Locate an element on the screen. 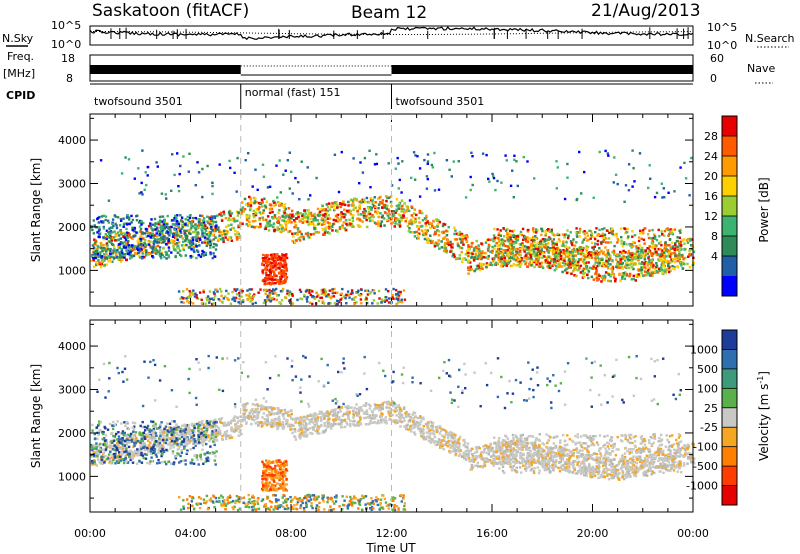 This screenshot has width=800, height=554. freq-traces is located at coordinates (391, 70).